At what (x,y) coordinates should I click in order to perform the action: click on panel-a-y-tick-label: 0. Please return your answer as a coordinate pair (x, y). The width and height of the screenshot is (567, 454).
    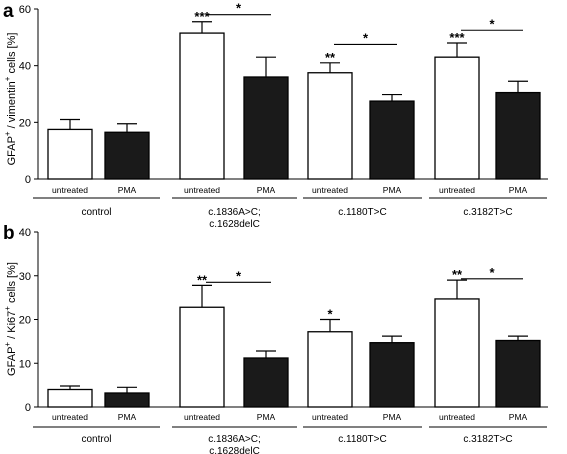
    Looking at the image, I should click on (28, 180).